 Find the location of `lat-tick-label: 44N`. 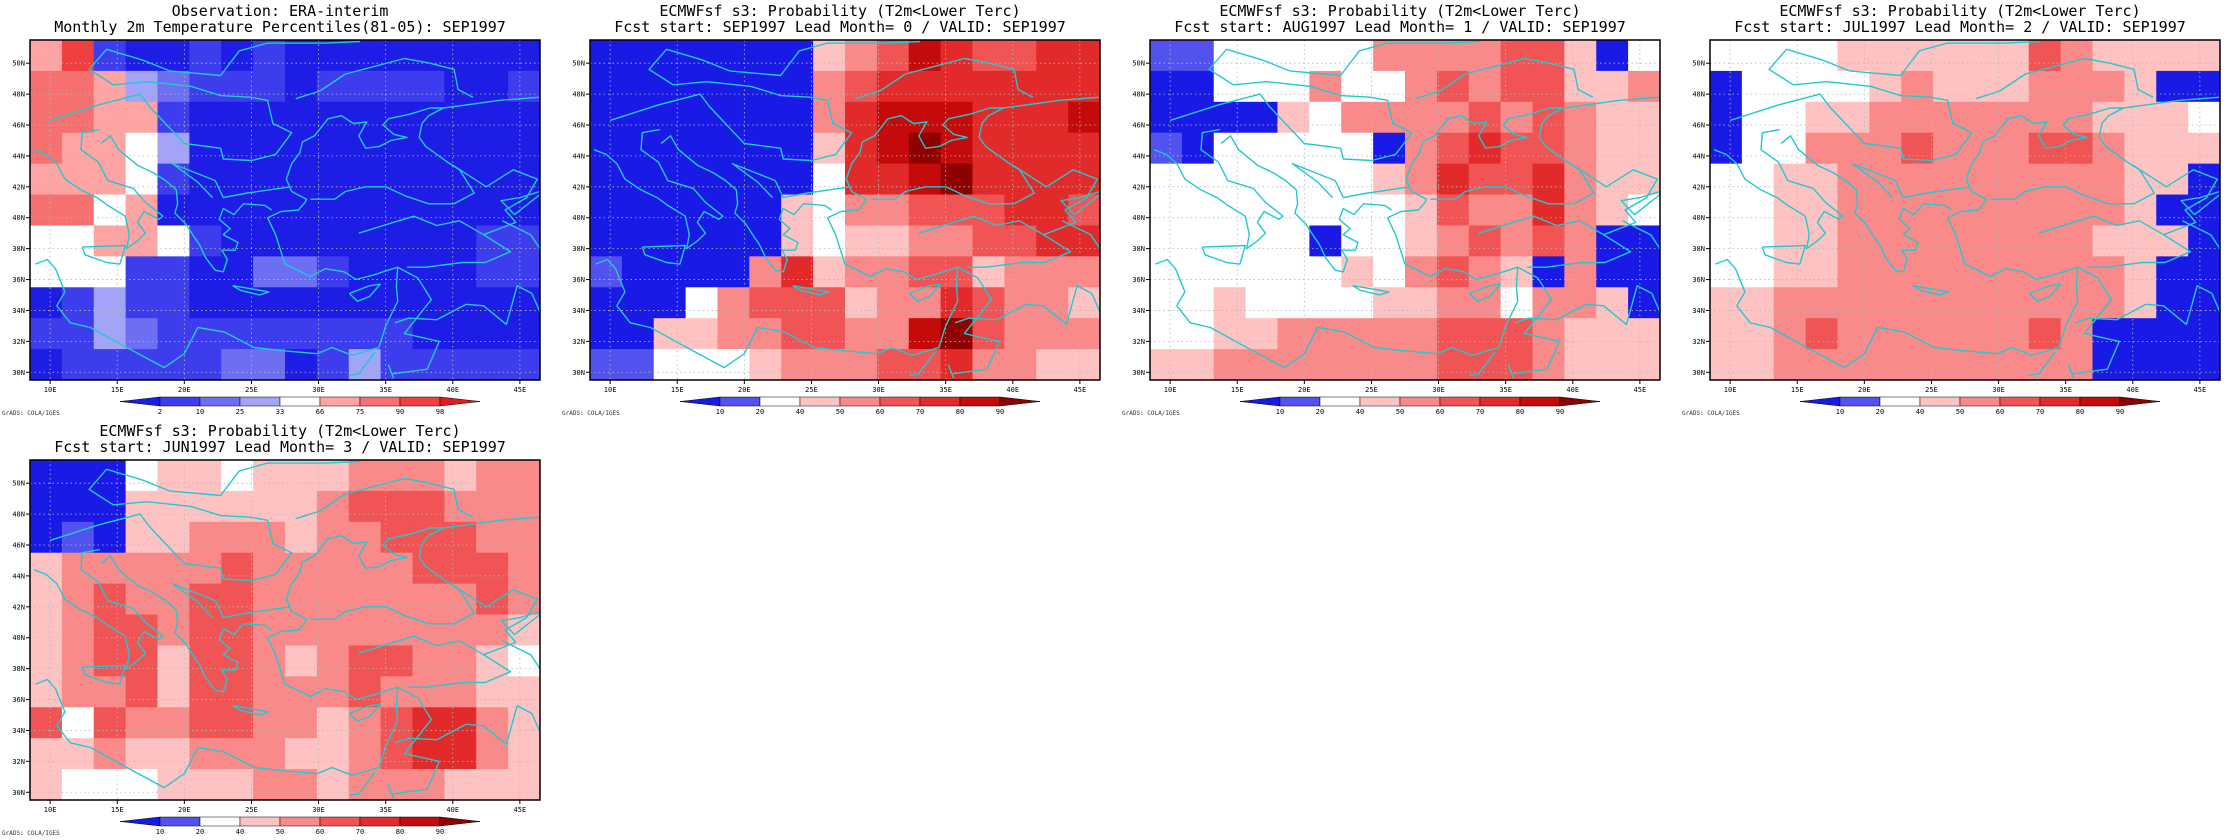

lat-tick-label: 44N is located at coordinates (18, 156).